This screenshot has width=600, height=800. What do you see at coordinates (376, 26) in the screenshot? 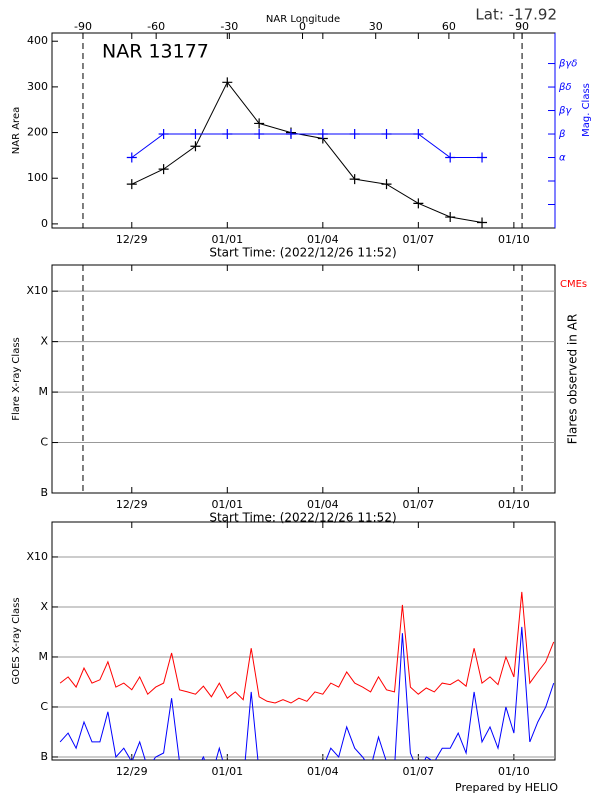
I see `x2-tick-label: 30` at bounding box center [376, 26].